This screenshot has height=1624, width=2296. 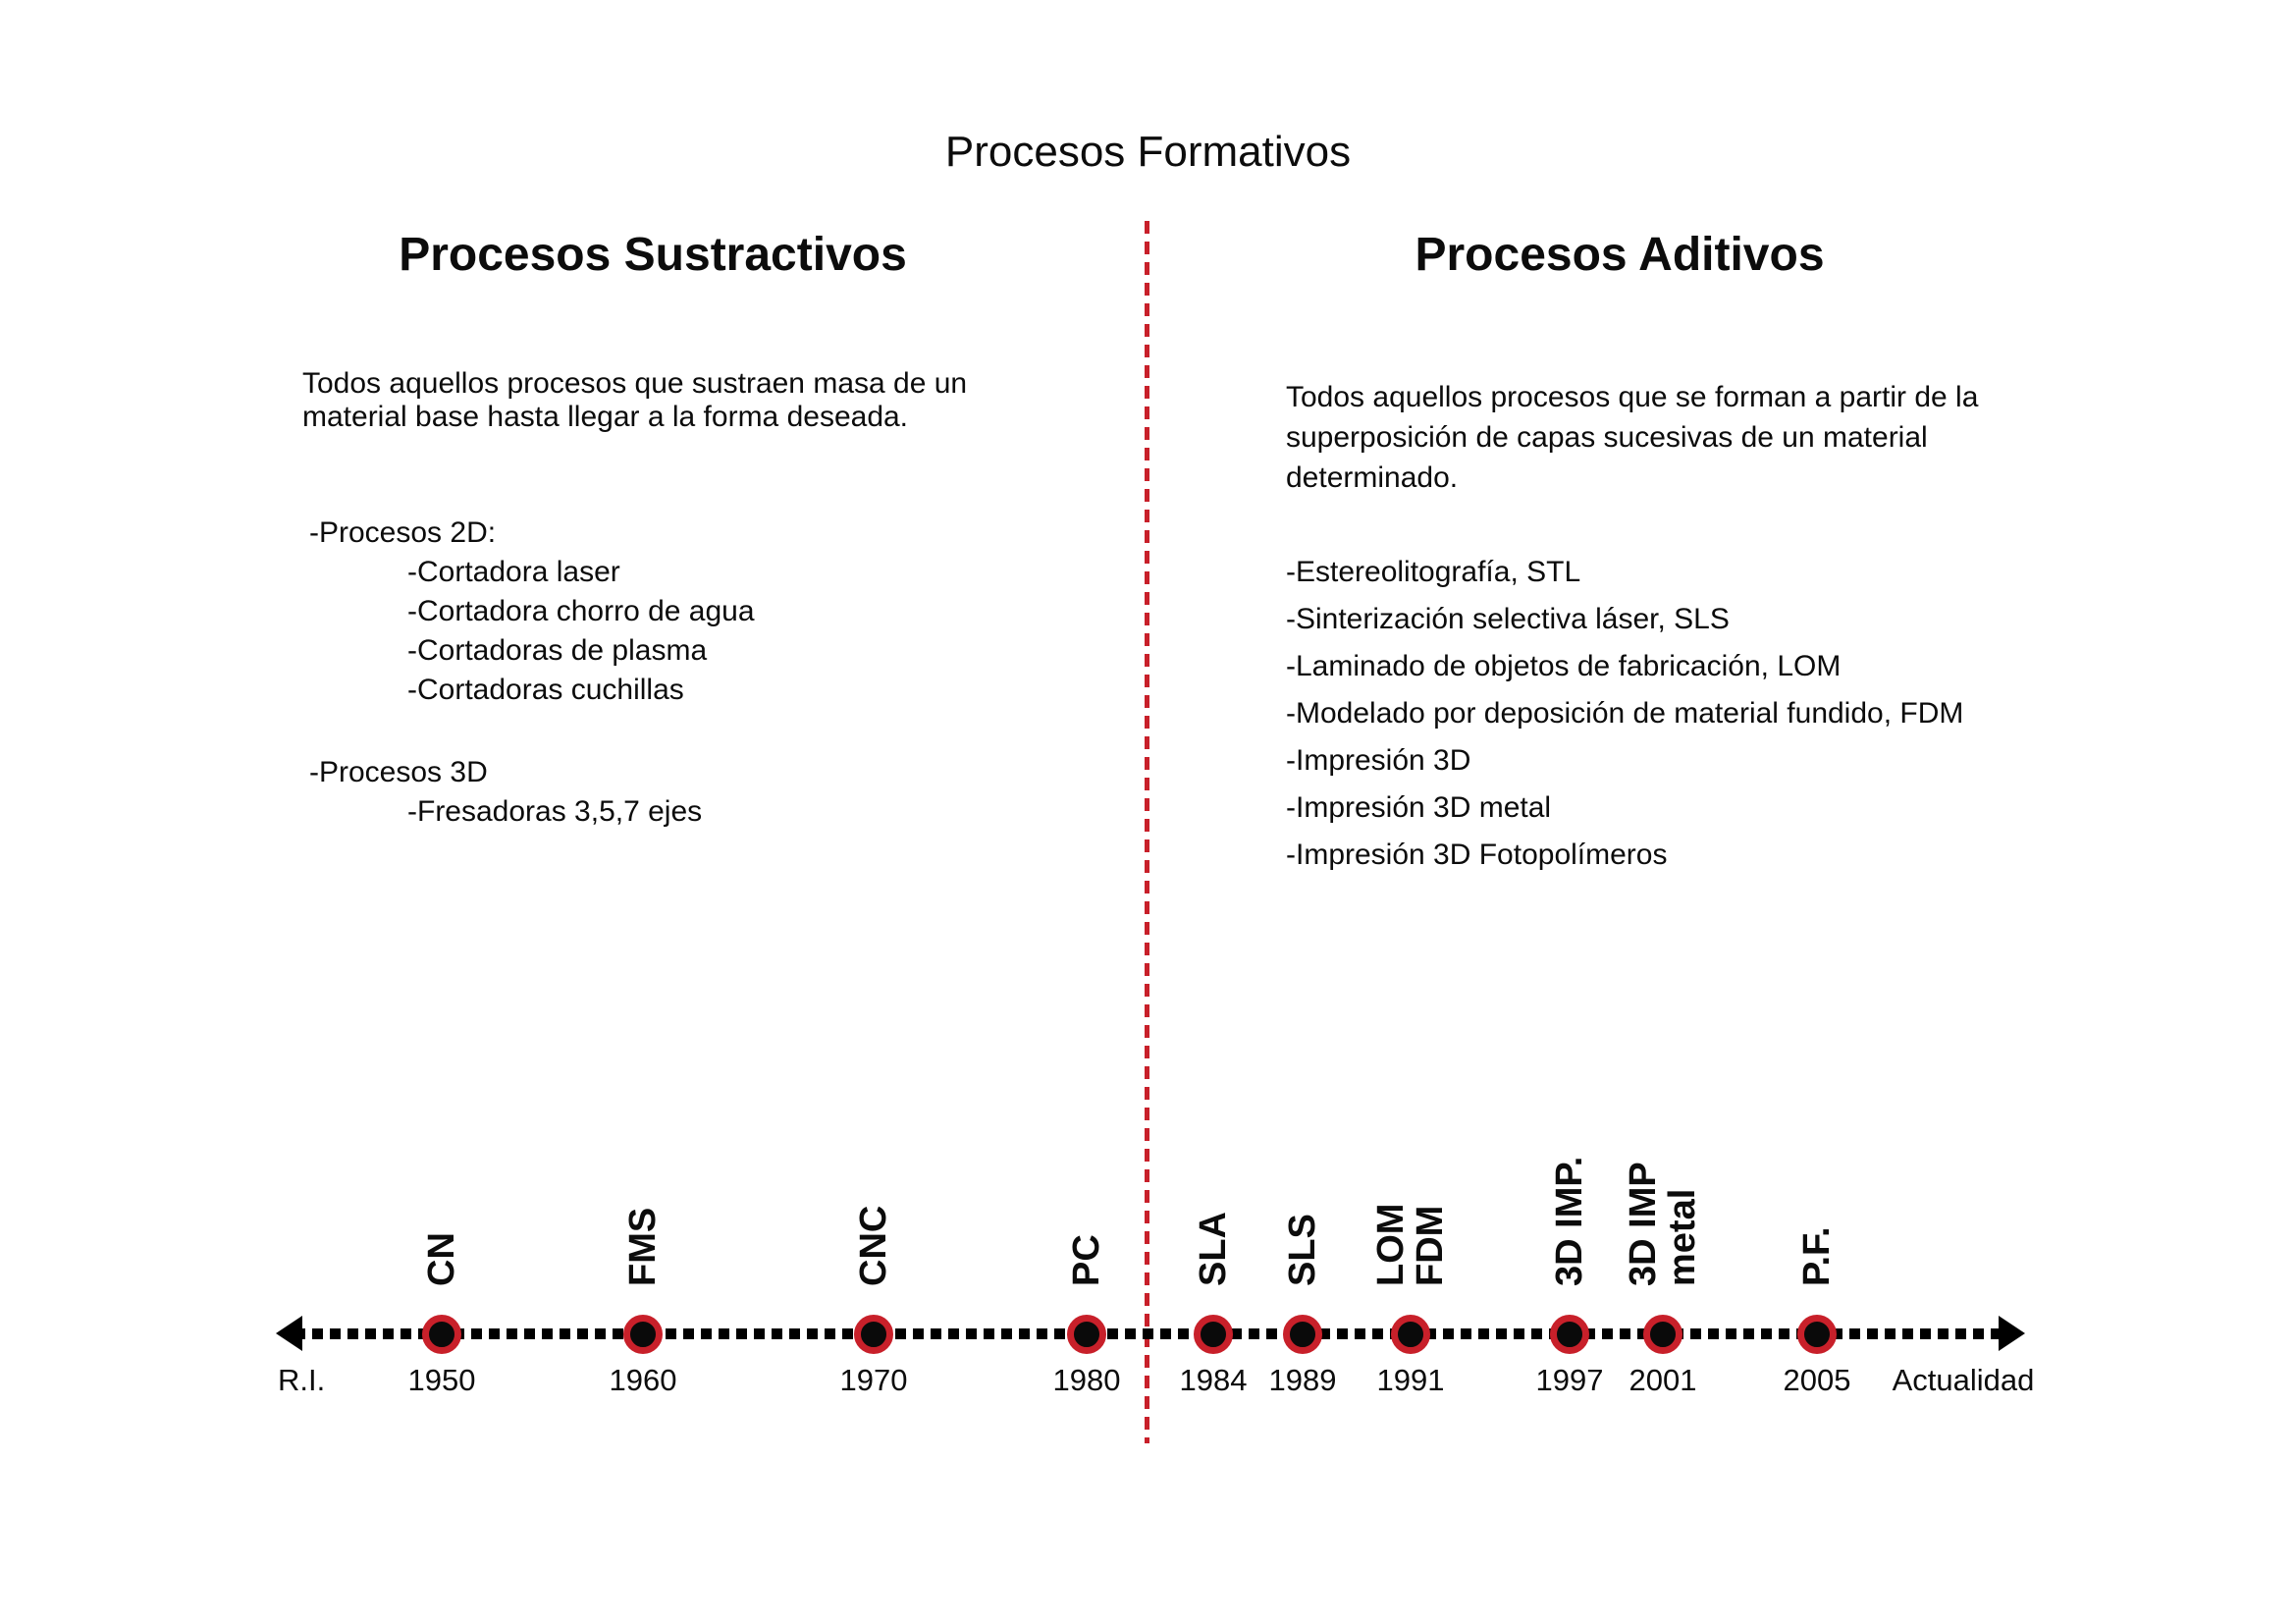 I want to click on list-item: -Cortadoras de plasma, so click(x=557, y=650).